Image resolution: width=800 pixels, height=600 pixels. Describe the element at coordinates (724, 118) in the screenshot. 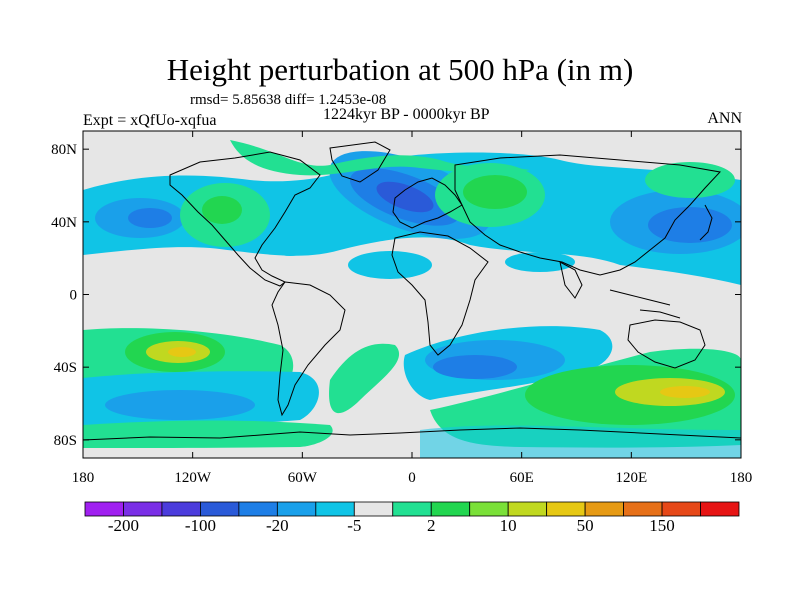

I see `season-label: ANN` at that location.